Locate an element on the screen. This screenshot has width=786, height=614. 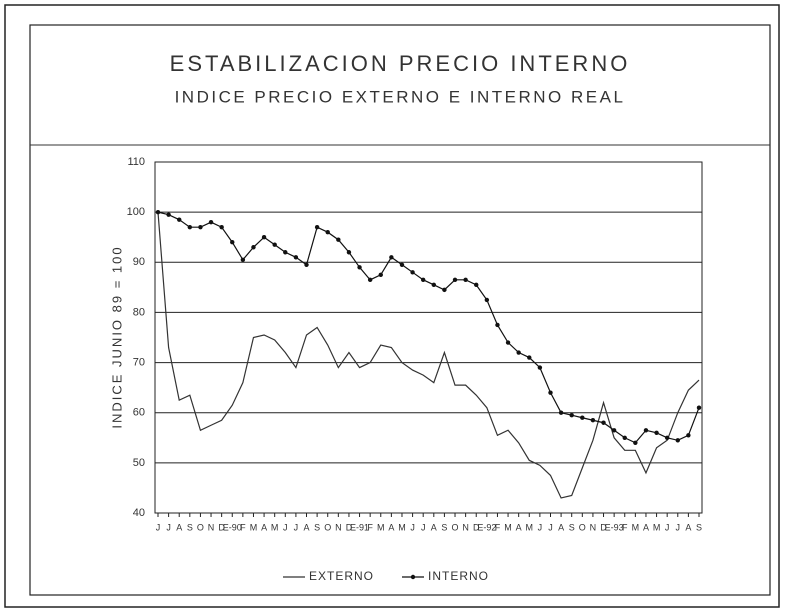
y-axis-label: INDICE JUNIO 89 = 100 is located at coordinates (116, 336).